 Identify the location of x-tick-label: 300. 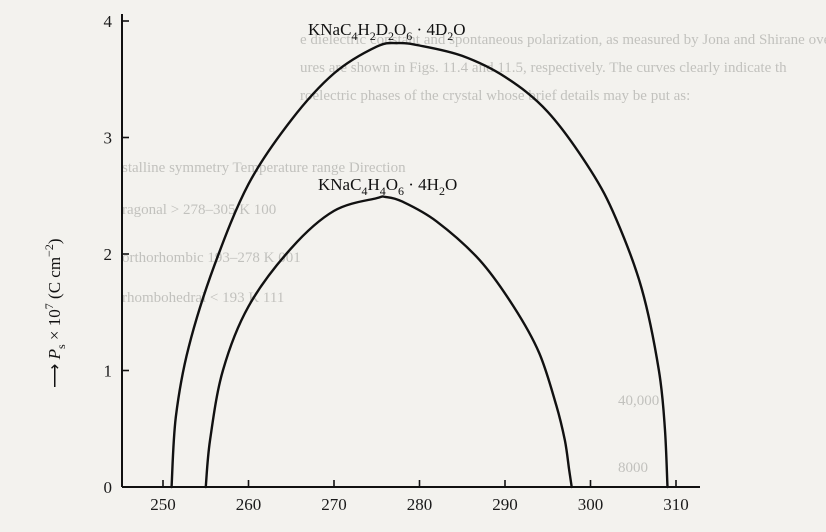
(591, 504).